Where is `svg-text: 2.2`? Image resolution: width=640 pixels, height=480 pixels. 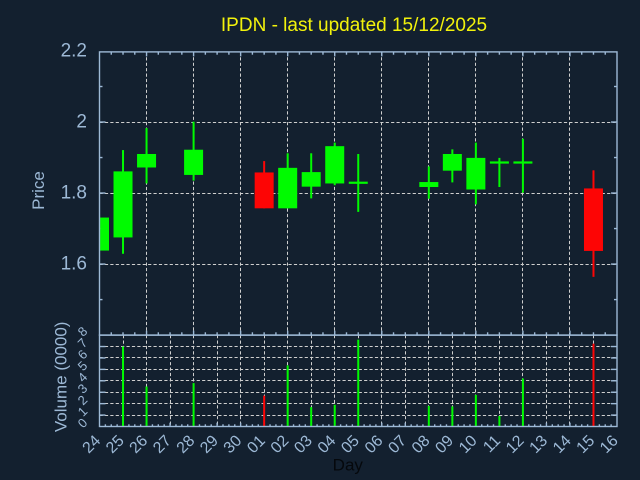 svg-text: 2.2 is located at coordinates (74, 50).